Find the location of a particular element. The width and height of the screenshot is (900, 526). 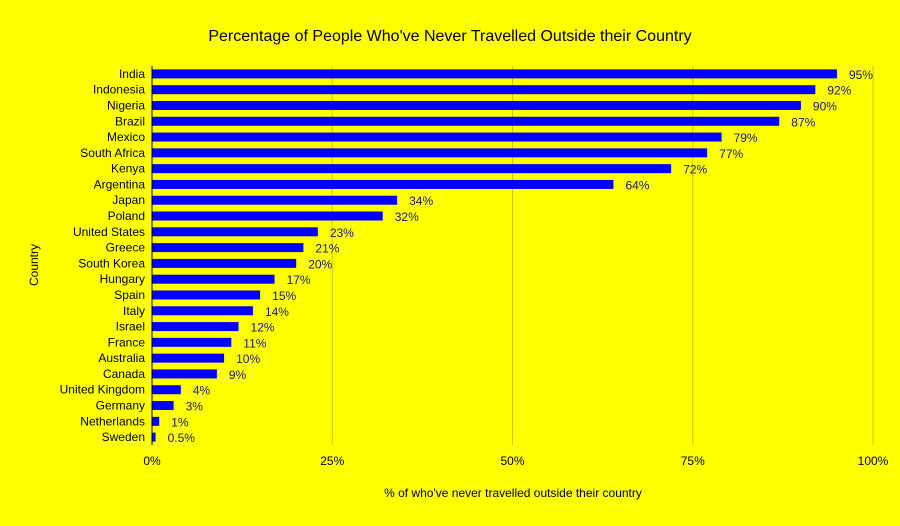

data-label-united-kingdom: 4% is located at coordinates (202, 391).